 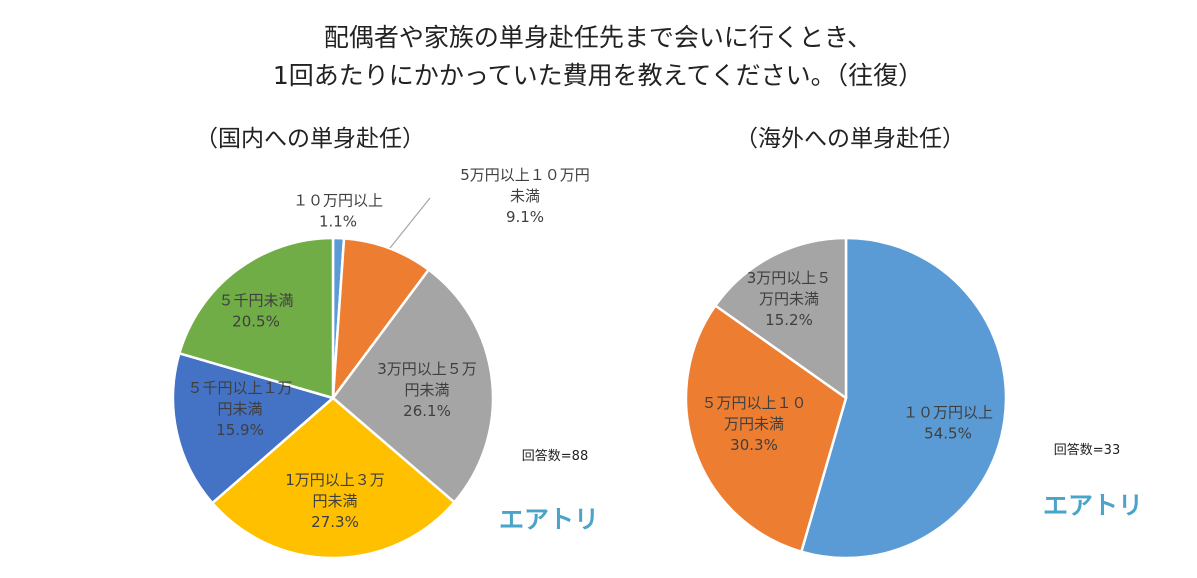 What do you see at coordinates (555, 456) in the screenshot?
I see `response-count-domestic: 回答数=88` at bounding box center [555, 456].